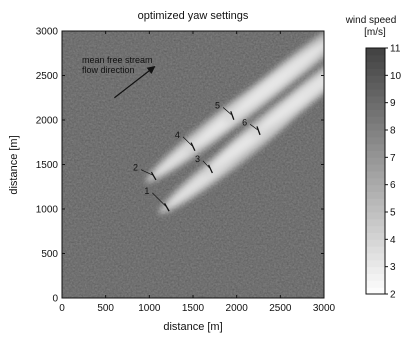 This screenshot has height=337, width=408. Describe the element at coordinates (393, 213) in the screenshot. I see `colorbar-tick-label: 5` at that location.